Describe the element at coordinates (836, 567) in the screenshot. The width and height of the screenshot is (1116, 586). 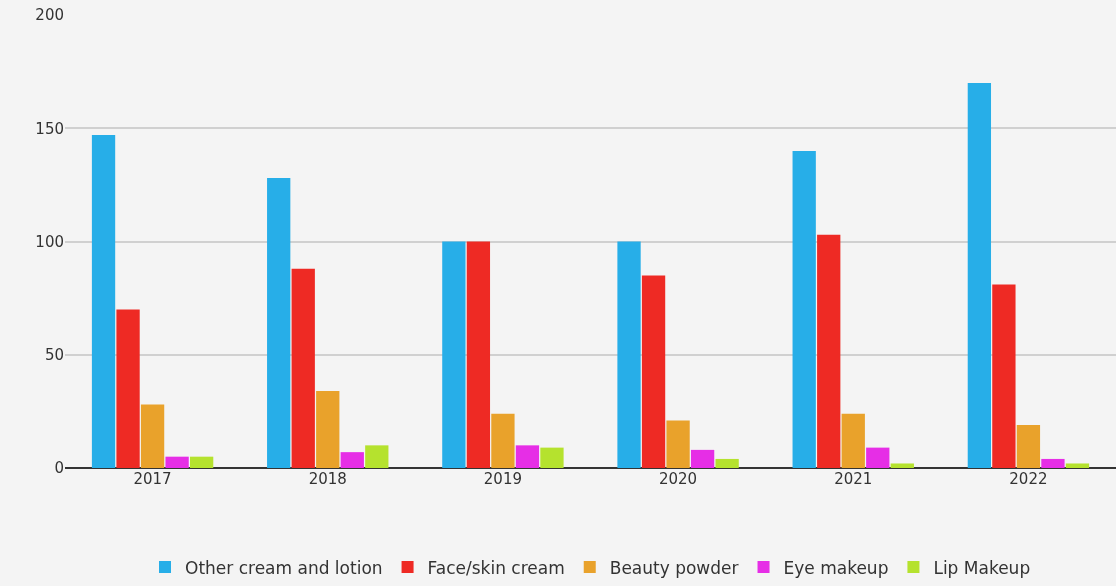
I see `legend-label: Eye makeup` at that location.